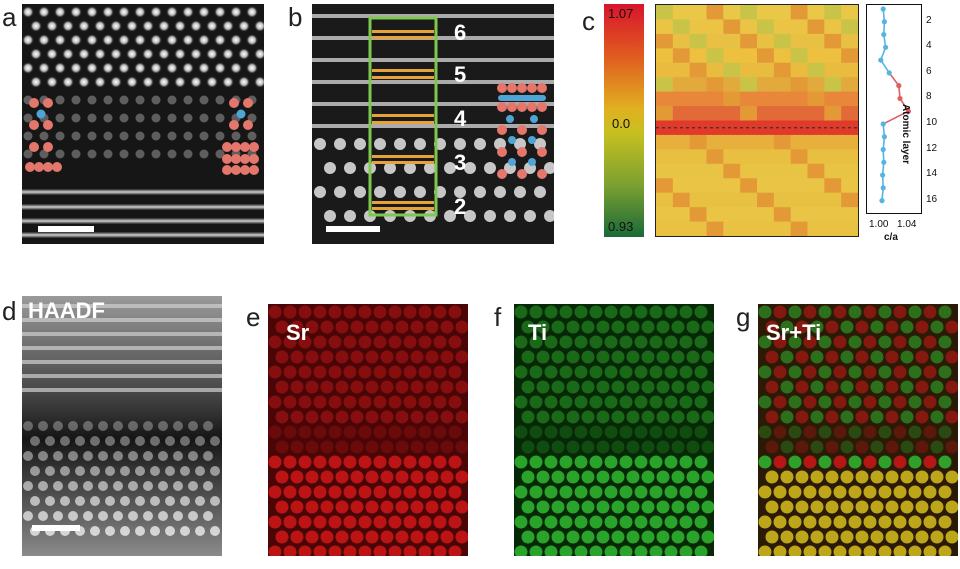  What do you see at coordinates (353, 229) in the screenshot?
I see `scale-bar-b` at bounding box center [353, 229].